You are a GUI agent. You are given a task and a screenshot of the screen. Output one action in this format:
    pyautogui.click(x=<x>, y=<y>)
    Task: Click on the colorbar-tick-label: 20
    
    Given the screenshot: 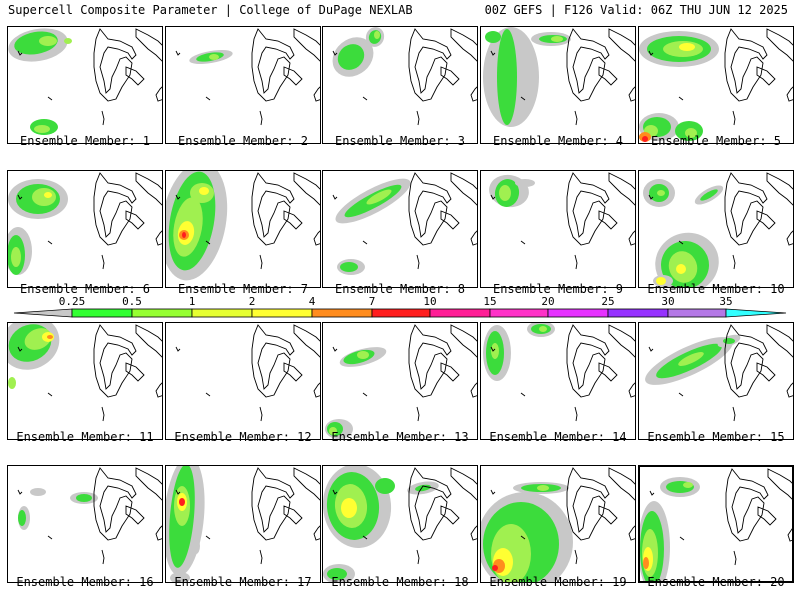 What is the action you would take?
    pyautogui.click(x=548, y=301)
    